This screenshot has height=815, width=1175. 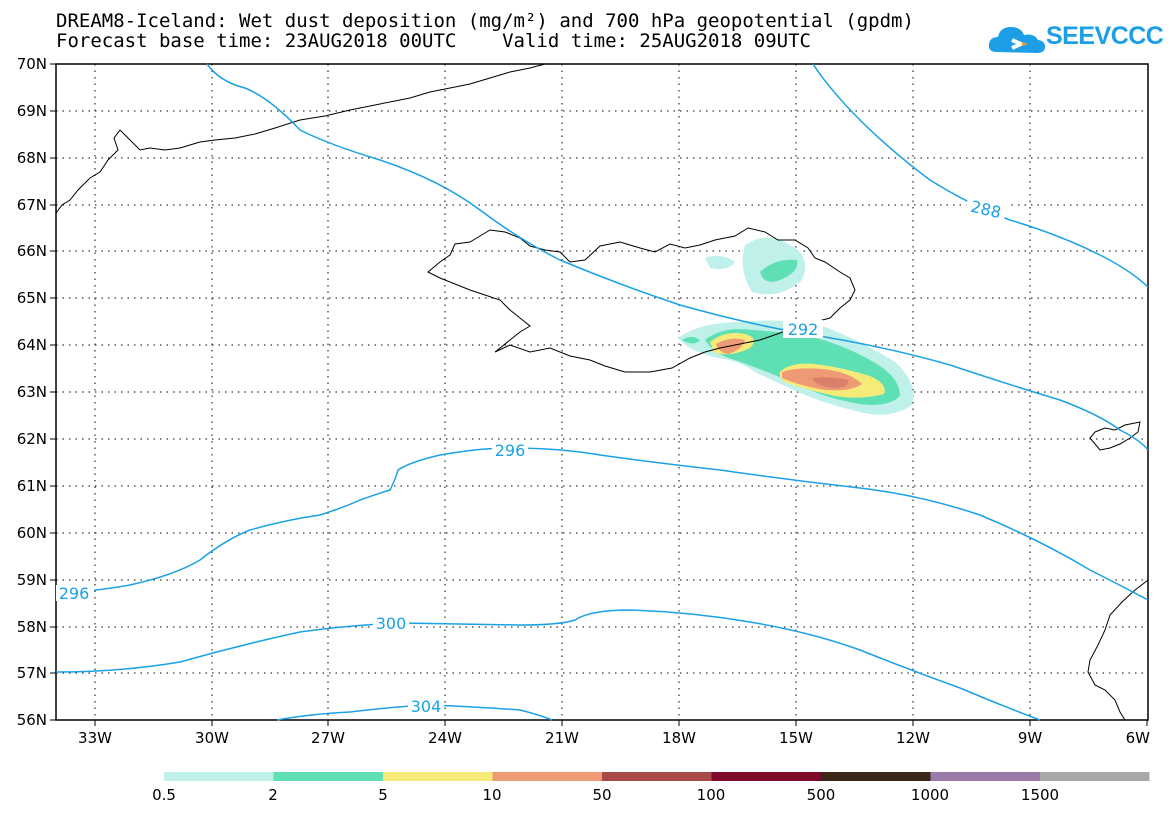 What do you see at coordinates (32, 158) in the screenshot?
I see `lat-label: 68N` at bounding box center [32, 158].